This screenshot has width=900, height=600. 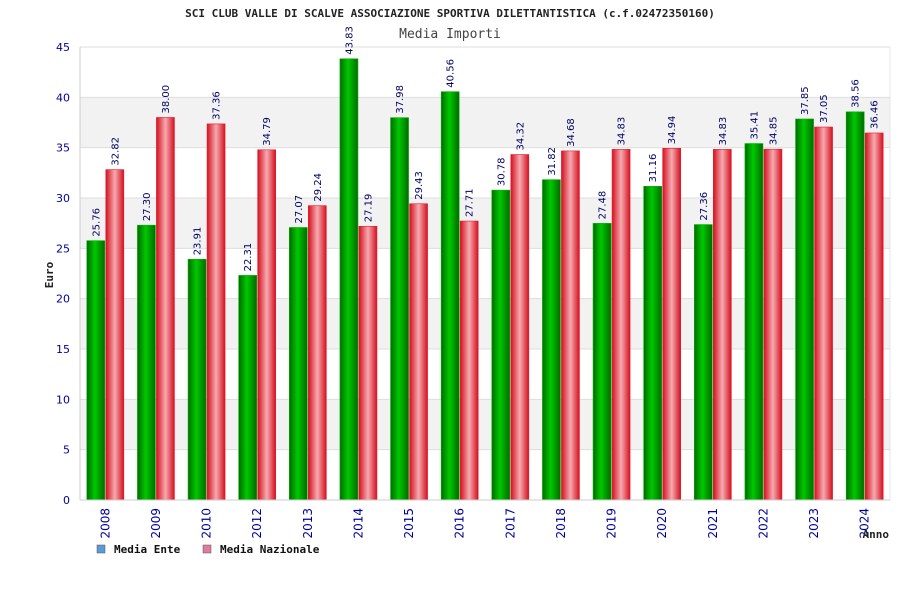 I want to click on chart-subtitle: Media Importi, so click(x=450, y=34).